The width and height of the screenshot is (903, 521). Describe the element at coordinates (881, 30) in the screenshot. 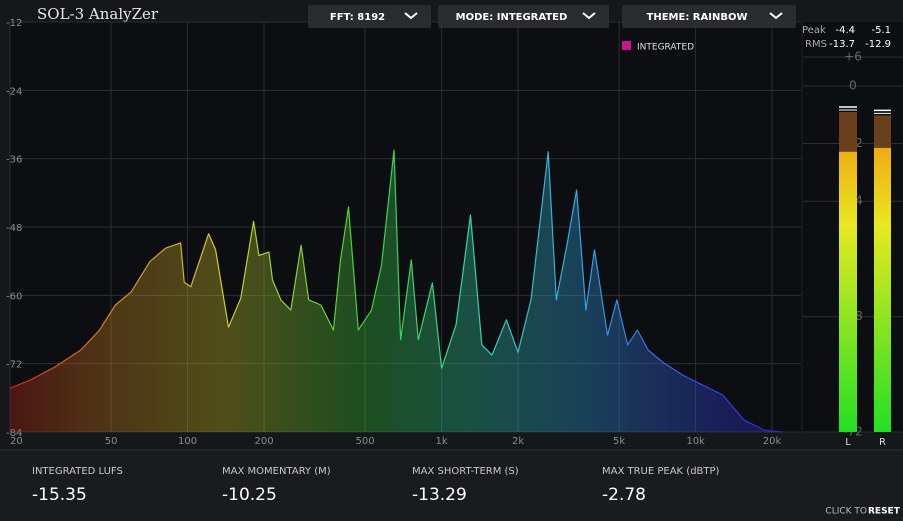

I see `peak-value: -5.1` at that location.